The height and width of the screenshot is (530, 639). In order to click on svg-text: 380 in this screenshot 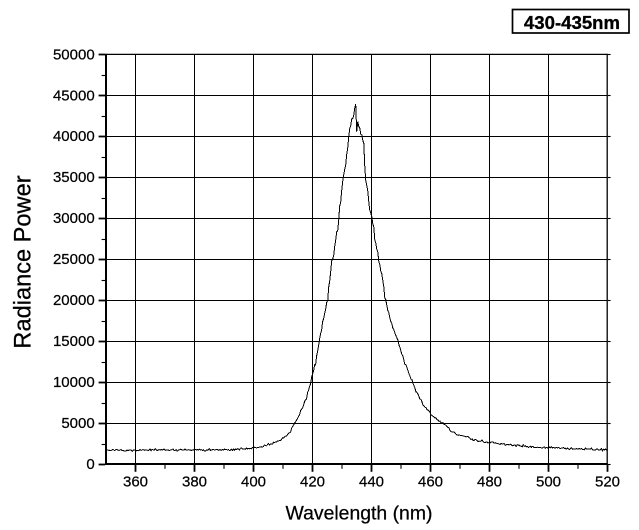, I will do `click(194, 482)`.